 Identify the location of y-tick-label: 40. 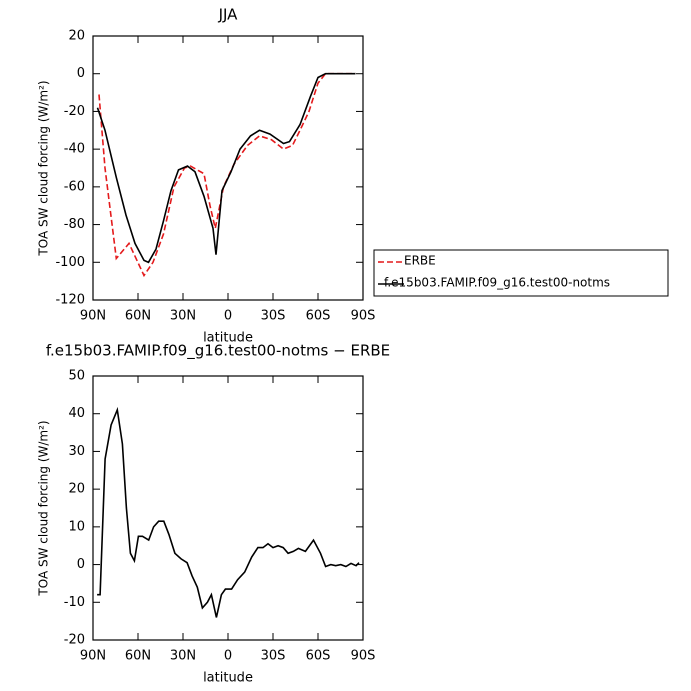
(76, 413).